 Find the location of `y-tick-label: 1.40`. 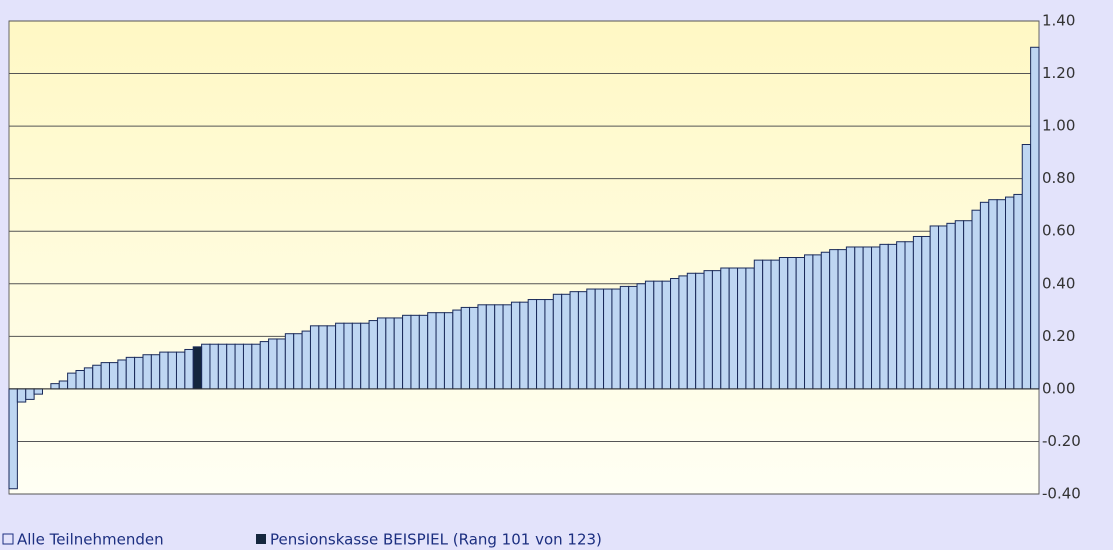

y-tick-label: 1.40 is located at coordinates (1058, 21).